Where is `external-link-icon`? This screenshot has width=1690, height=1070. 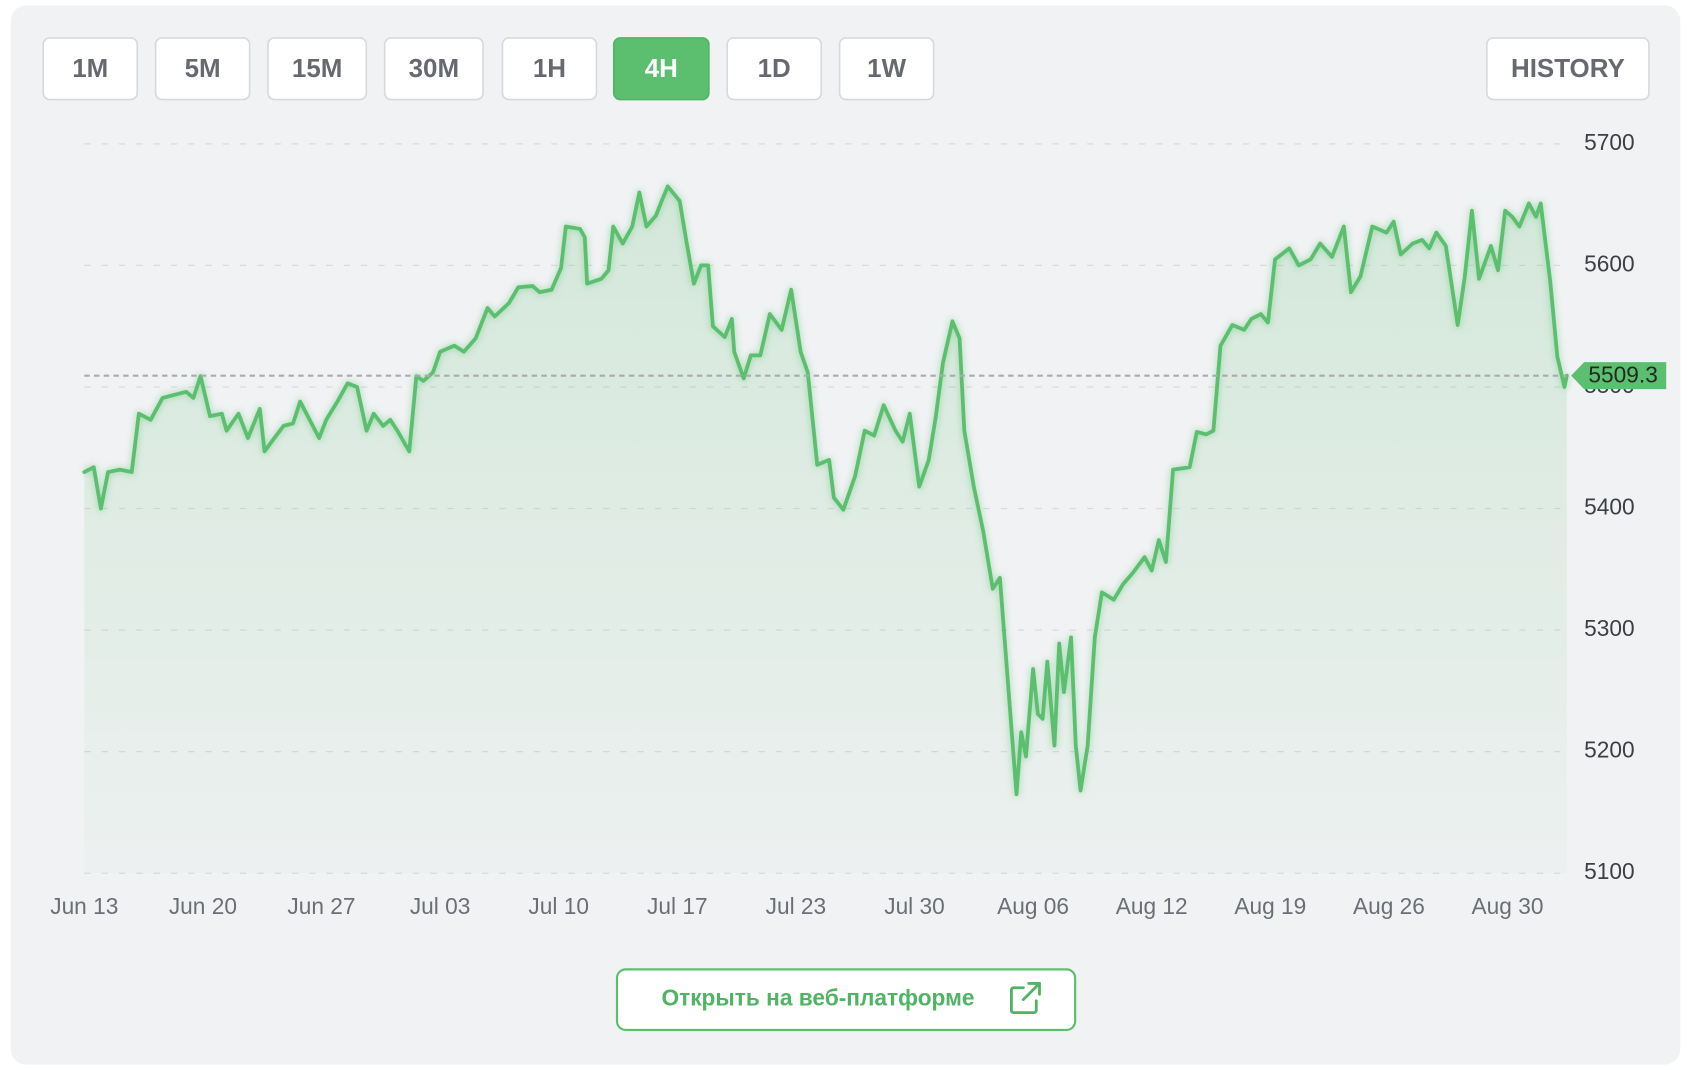
external-link-icon is located at coordinates (1025, 998).